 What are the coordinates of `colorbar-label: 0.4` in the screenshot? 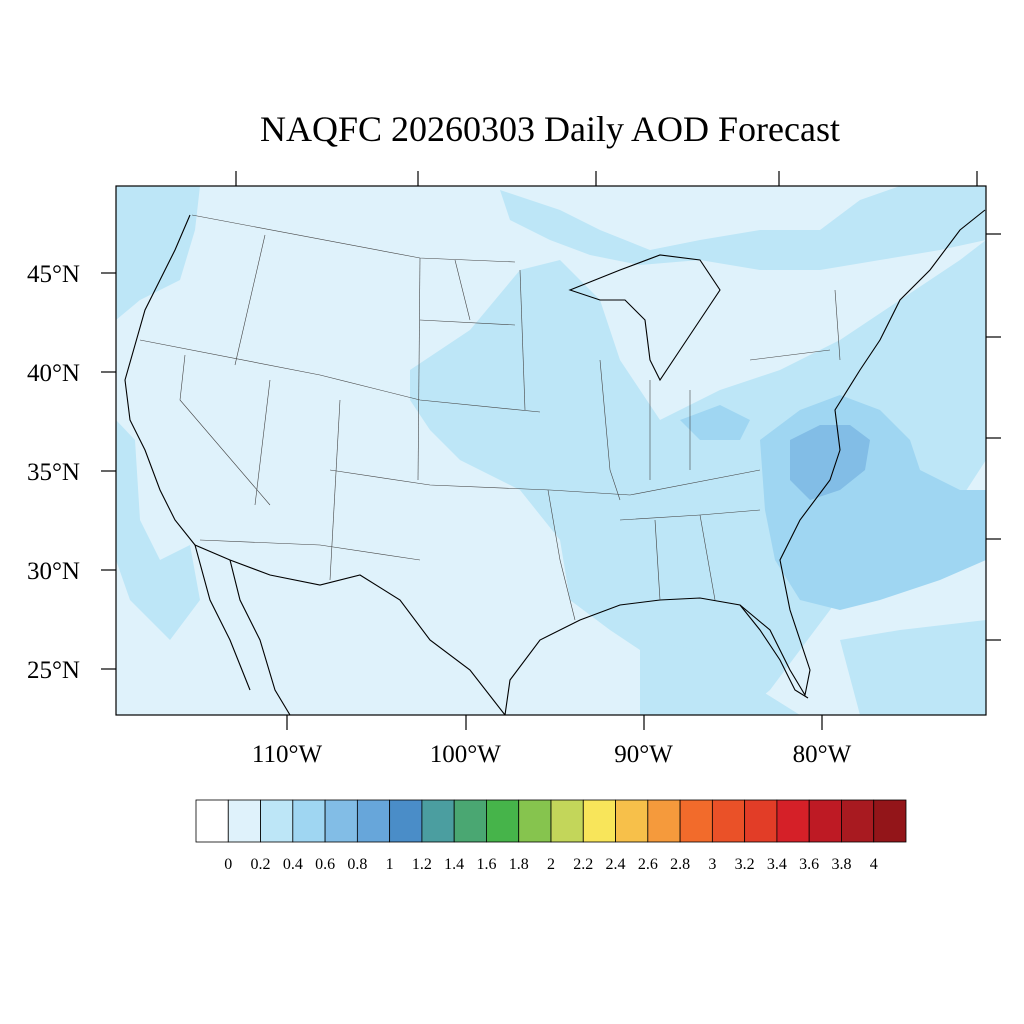 It's located at (293, 864).